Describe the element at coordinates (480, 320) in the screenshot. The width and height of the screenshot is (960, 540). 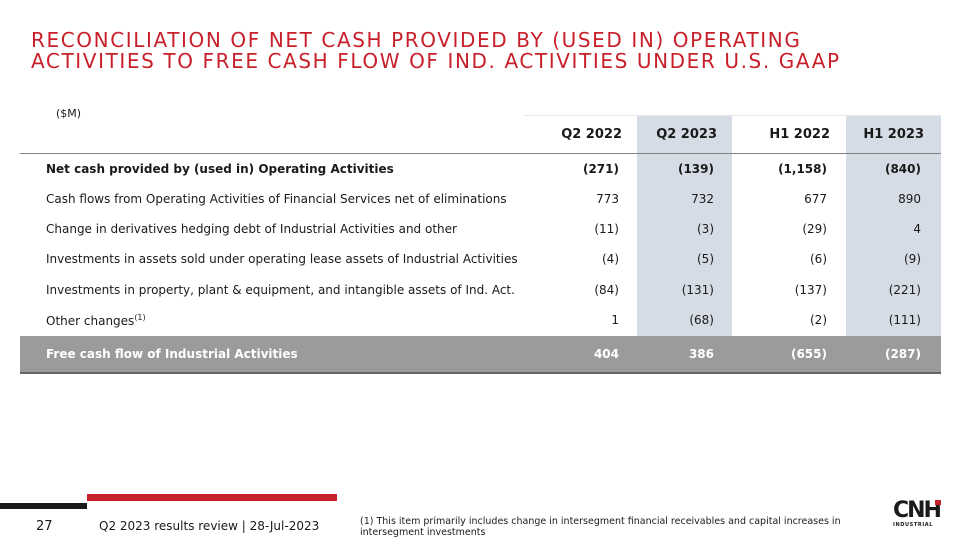
I see `table-row: Other changes(1) 1 (68) (2) (111)` at that location.